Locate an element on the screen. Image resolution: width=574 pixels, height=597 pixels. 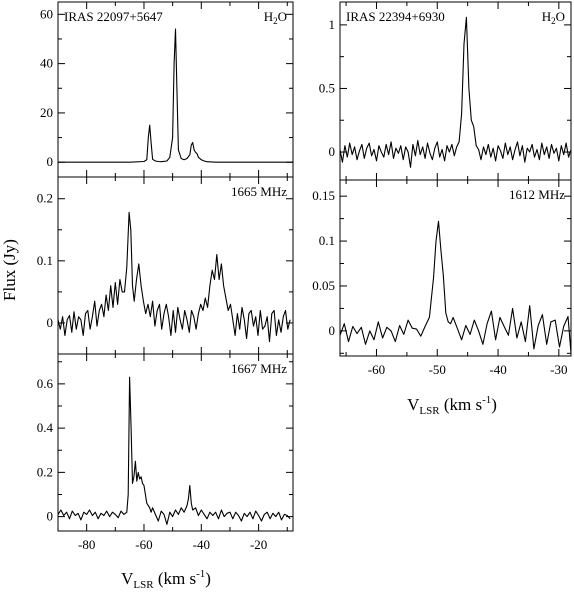
panel-iras22394-h2o: 0 0.5 1 IRAS 22394+6930 H2O is located at coordinates (445, 91).